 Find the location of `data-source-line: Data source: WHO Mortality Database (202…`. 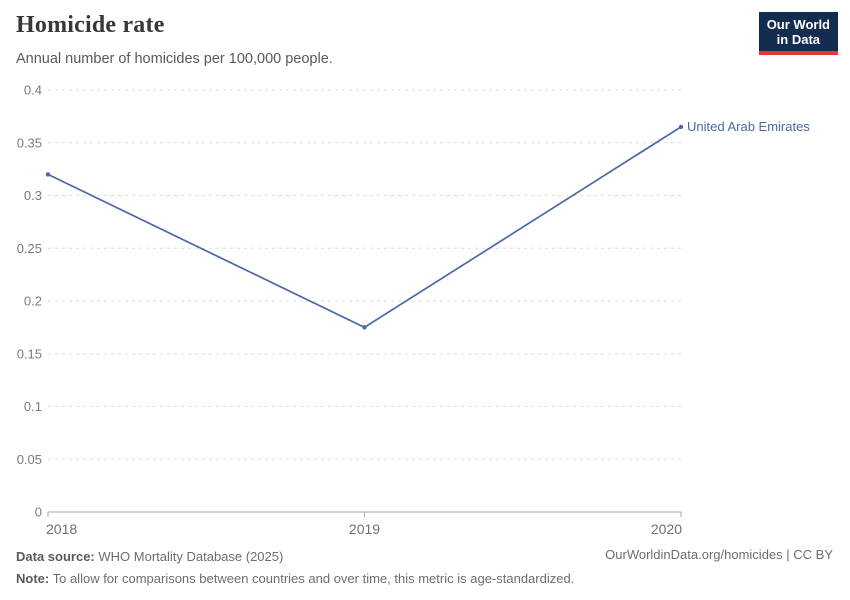

data-source-line: Data source: WHO Mortality Database (202… is located at coordinates (295, 557).